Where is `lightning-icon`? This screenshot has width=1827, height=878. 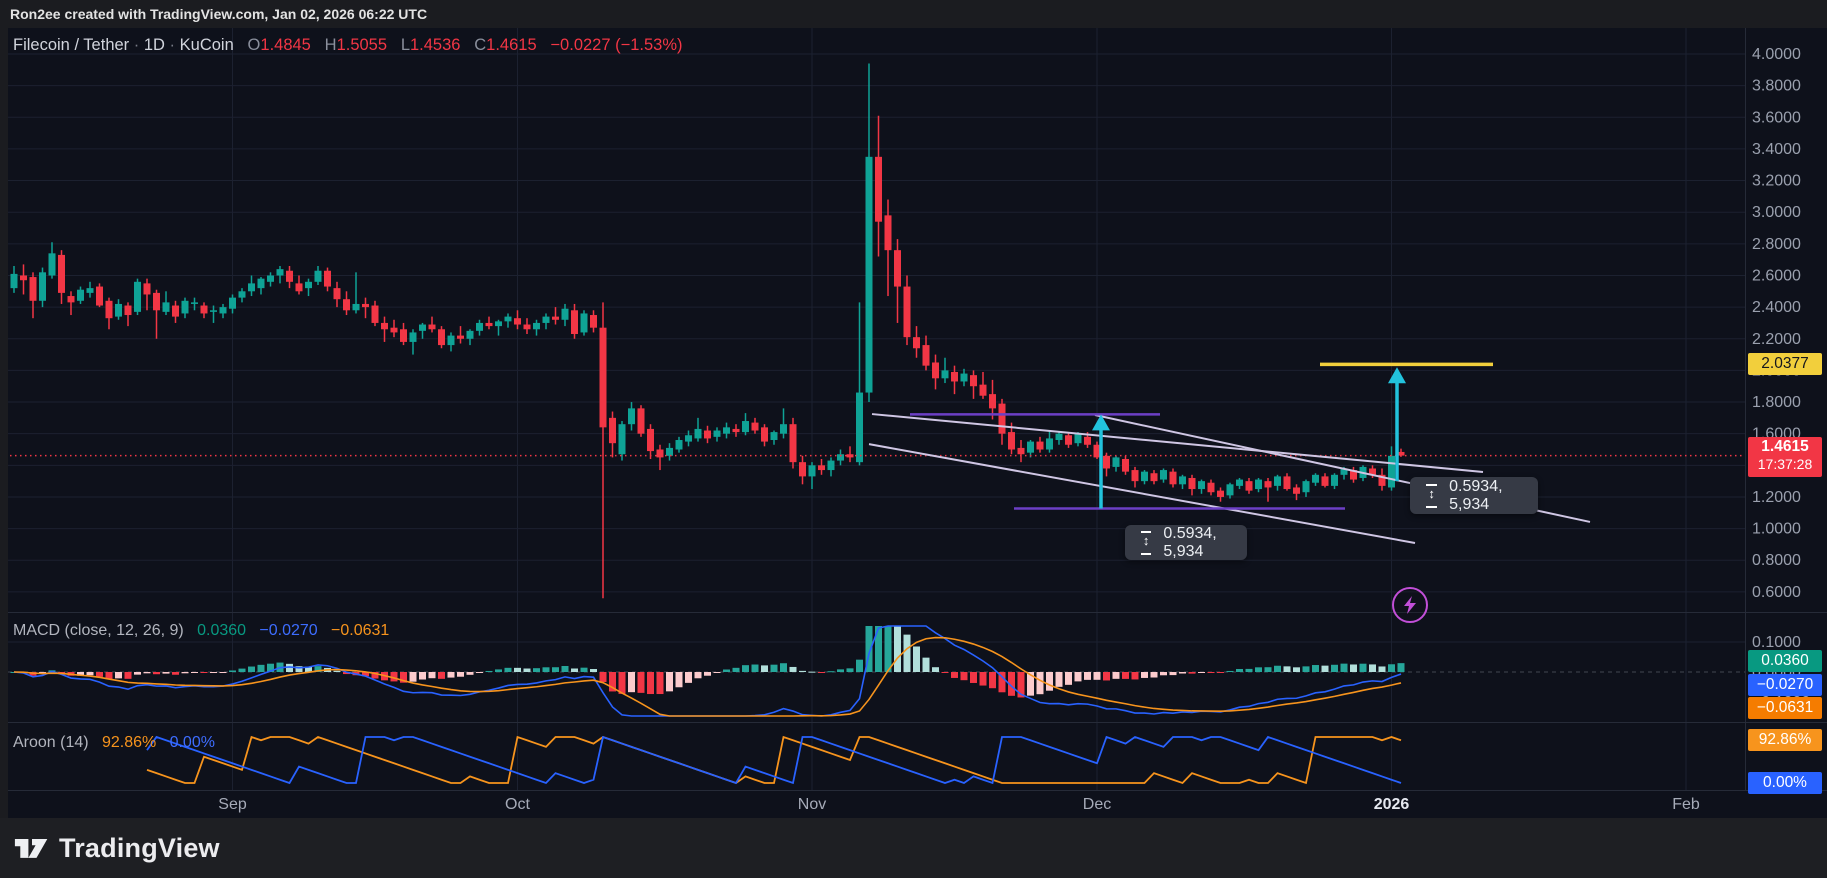
lightning-icon is located at coordinates (1410, 605).